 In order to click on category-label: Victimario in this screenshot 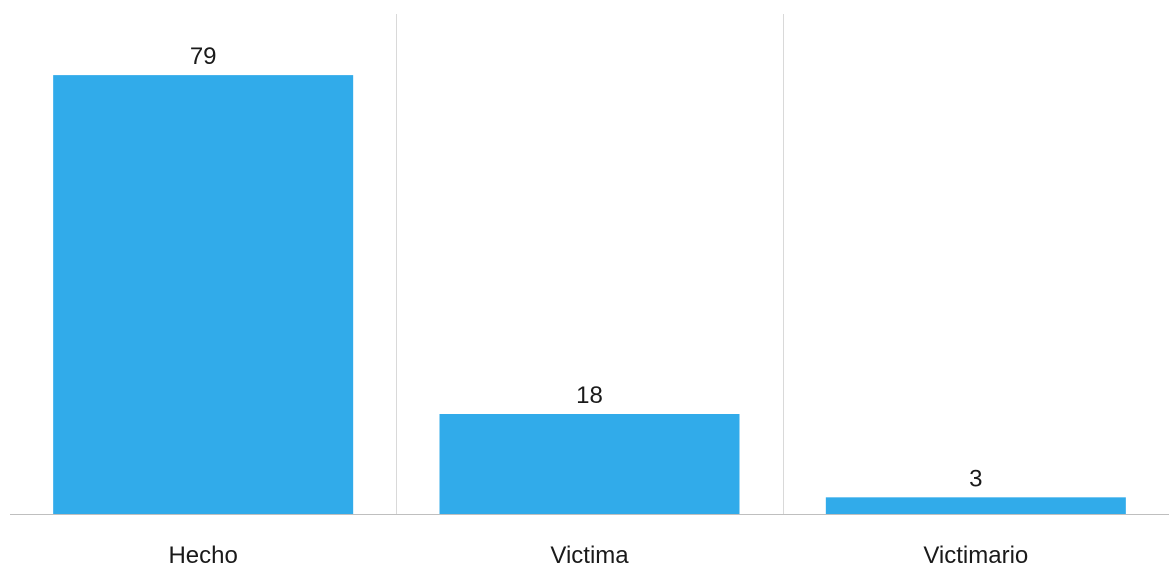, I will do `click(975, 554)`.